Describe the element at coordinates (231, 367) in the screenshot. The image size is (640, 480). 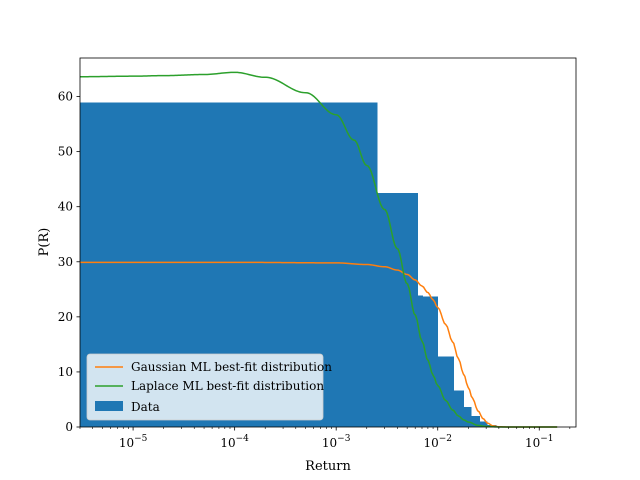
I see `legend-gaussian-label: Gaussian ML best-fit distribution` at that location.